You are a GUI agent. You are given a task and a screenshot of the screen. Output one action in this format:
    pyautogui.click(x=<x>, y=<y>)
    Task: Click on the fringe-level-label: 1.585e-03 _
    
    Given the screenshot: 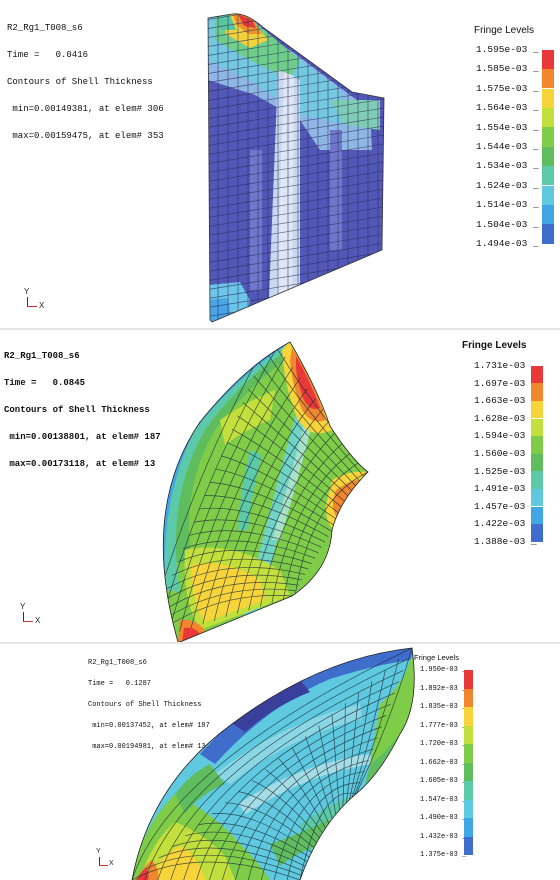 What is the action you would take?
    pyautogui.click(x=507, y=69)
    